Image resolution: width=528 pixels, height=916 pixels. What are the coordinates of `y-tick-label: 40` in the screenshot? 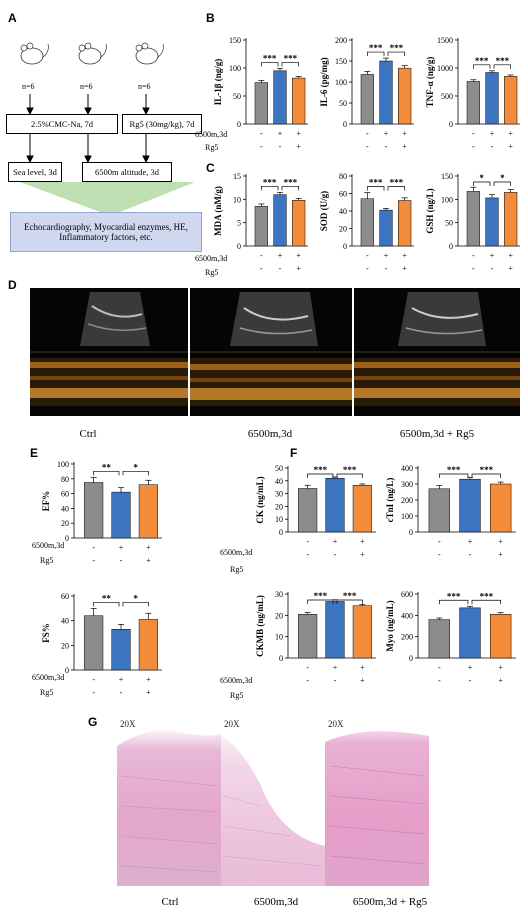 It's located at (65, 621).